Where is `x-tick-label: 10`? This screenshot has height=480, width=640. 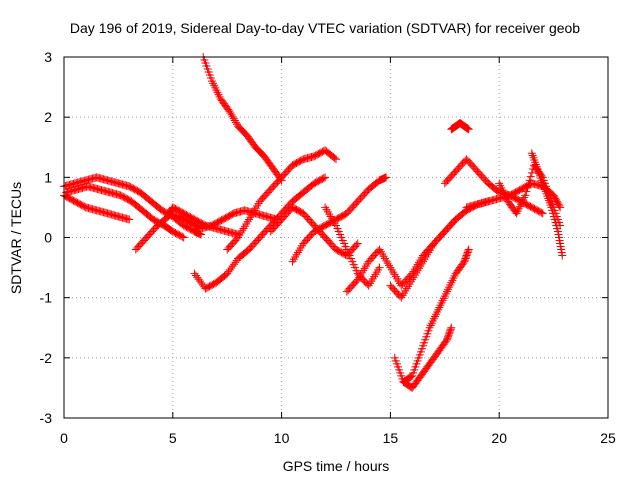
x-tick-label: 10 is located at coordinates (282, 438).